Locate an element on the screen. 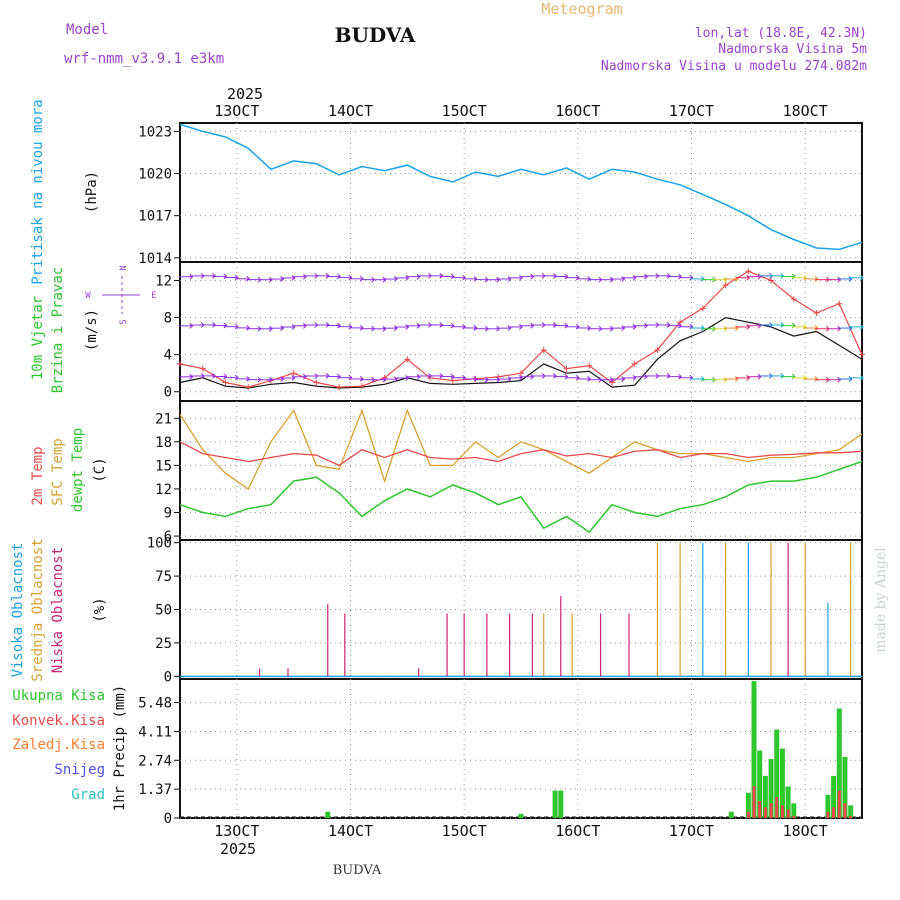 This screenshot has width=900, height=900. high-cloud-ylabel: Visoka Oblacnost is located at coordinates (18, 610).